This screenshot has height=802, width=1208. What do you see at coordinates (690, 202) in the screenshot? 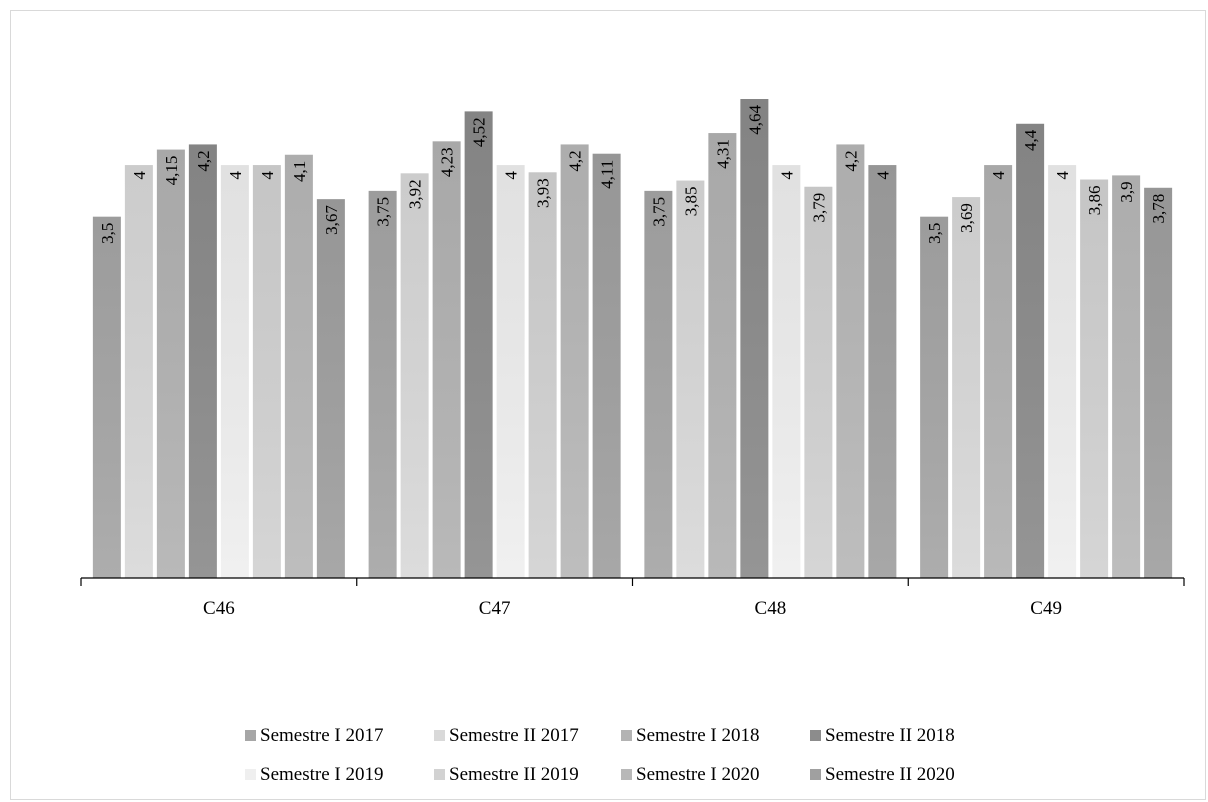
I see `data-label-c48-semestre-ii-2017: 3,85` at bounding box center [690, 202].